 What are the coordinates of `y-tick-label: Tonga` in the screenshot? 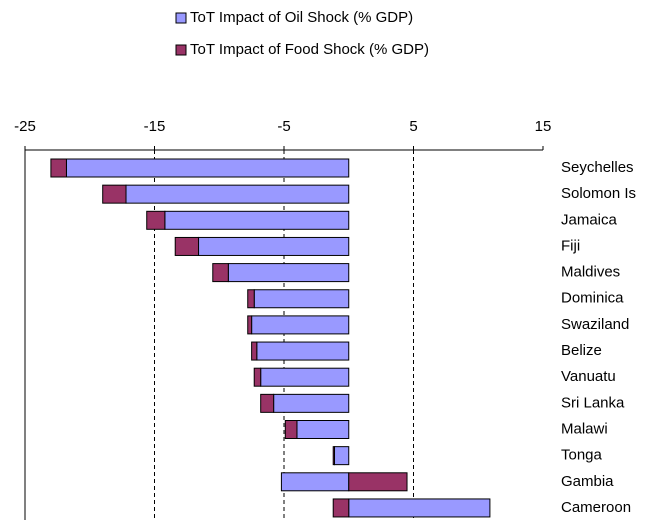 It's located at (582, 455).